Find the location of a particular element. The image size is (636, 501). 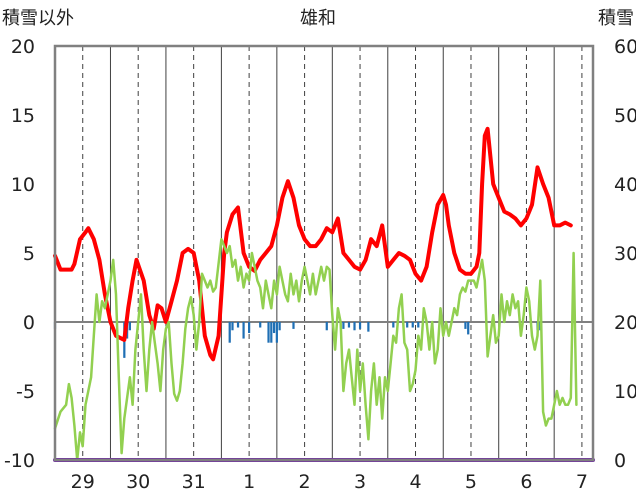

right-tick-label: 20 is located at coordinates (625, 323).